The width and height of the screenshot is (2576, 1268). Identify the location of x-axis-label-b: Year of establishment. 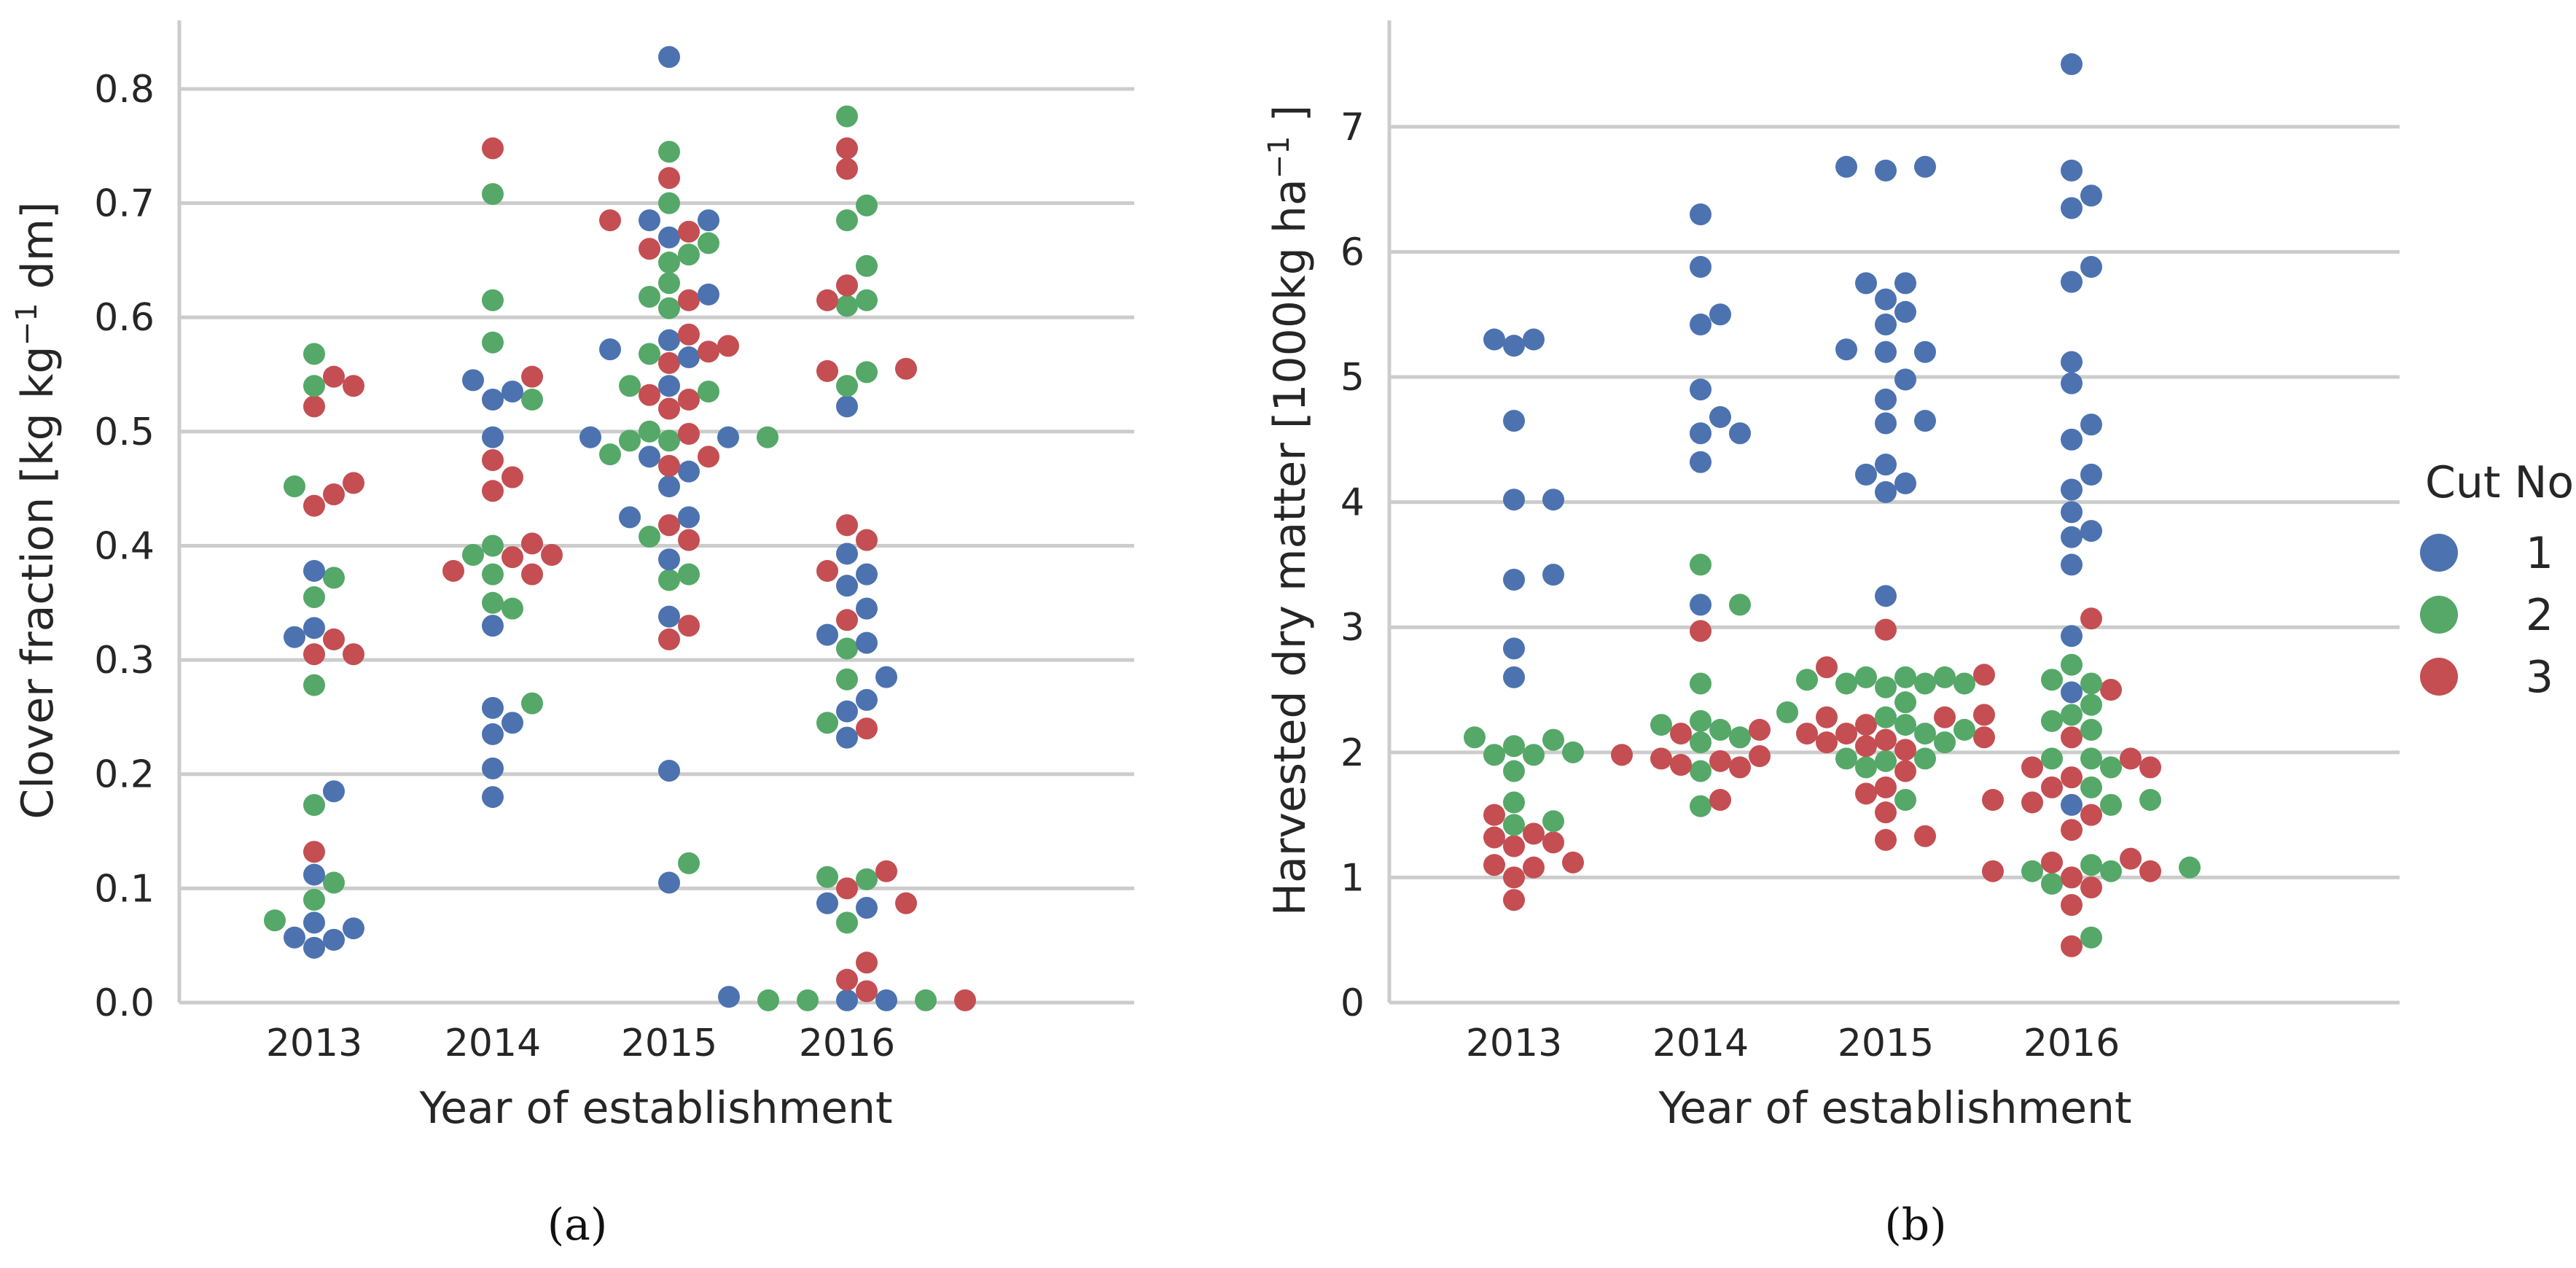
(1894, 1108).